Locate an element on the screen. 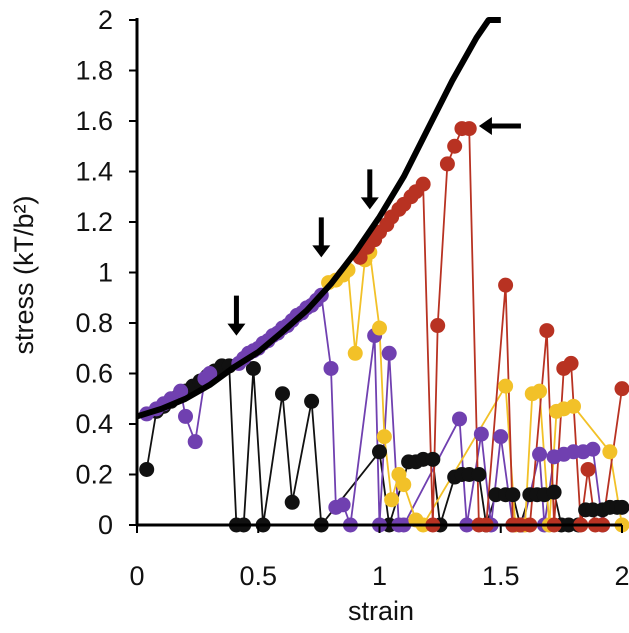 The image size is (629, 633). y-tick-labels: 0 0.2 0.4 0.6 0.8 1 1.2 1.4 1.6 1.8 2 is located at coordinates (94, 272).